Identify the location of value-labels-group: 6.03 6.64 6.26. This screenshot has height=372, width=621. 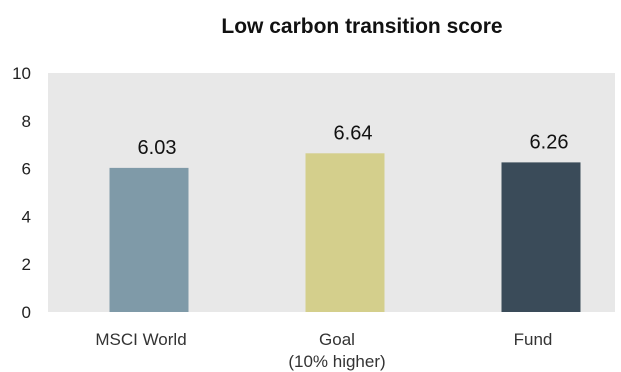
(353, 140).